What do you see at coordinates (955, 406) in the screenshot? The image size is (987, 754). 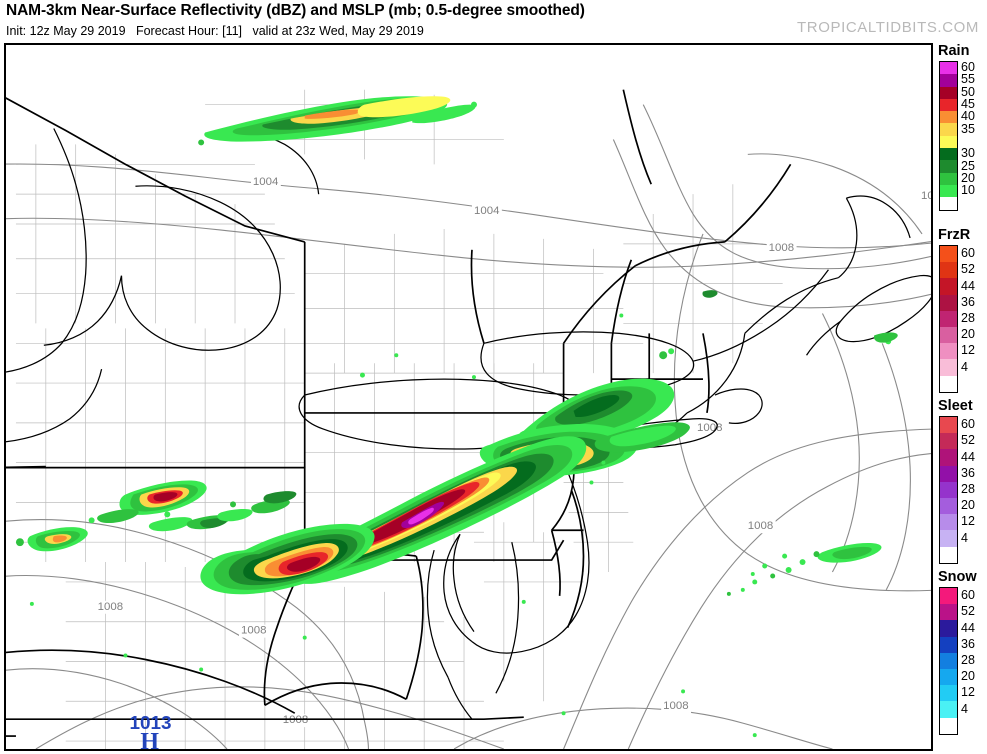 I see `legend-title-sleet: Sleet` at bounding box center [955, 406].